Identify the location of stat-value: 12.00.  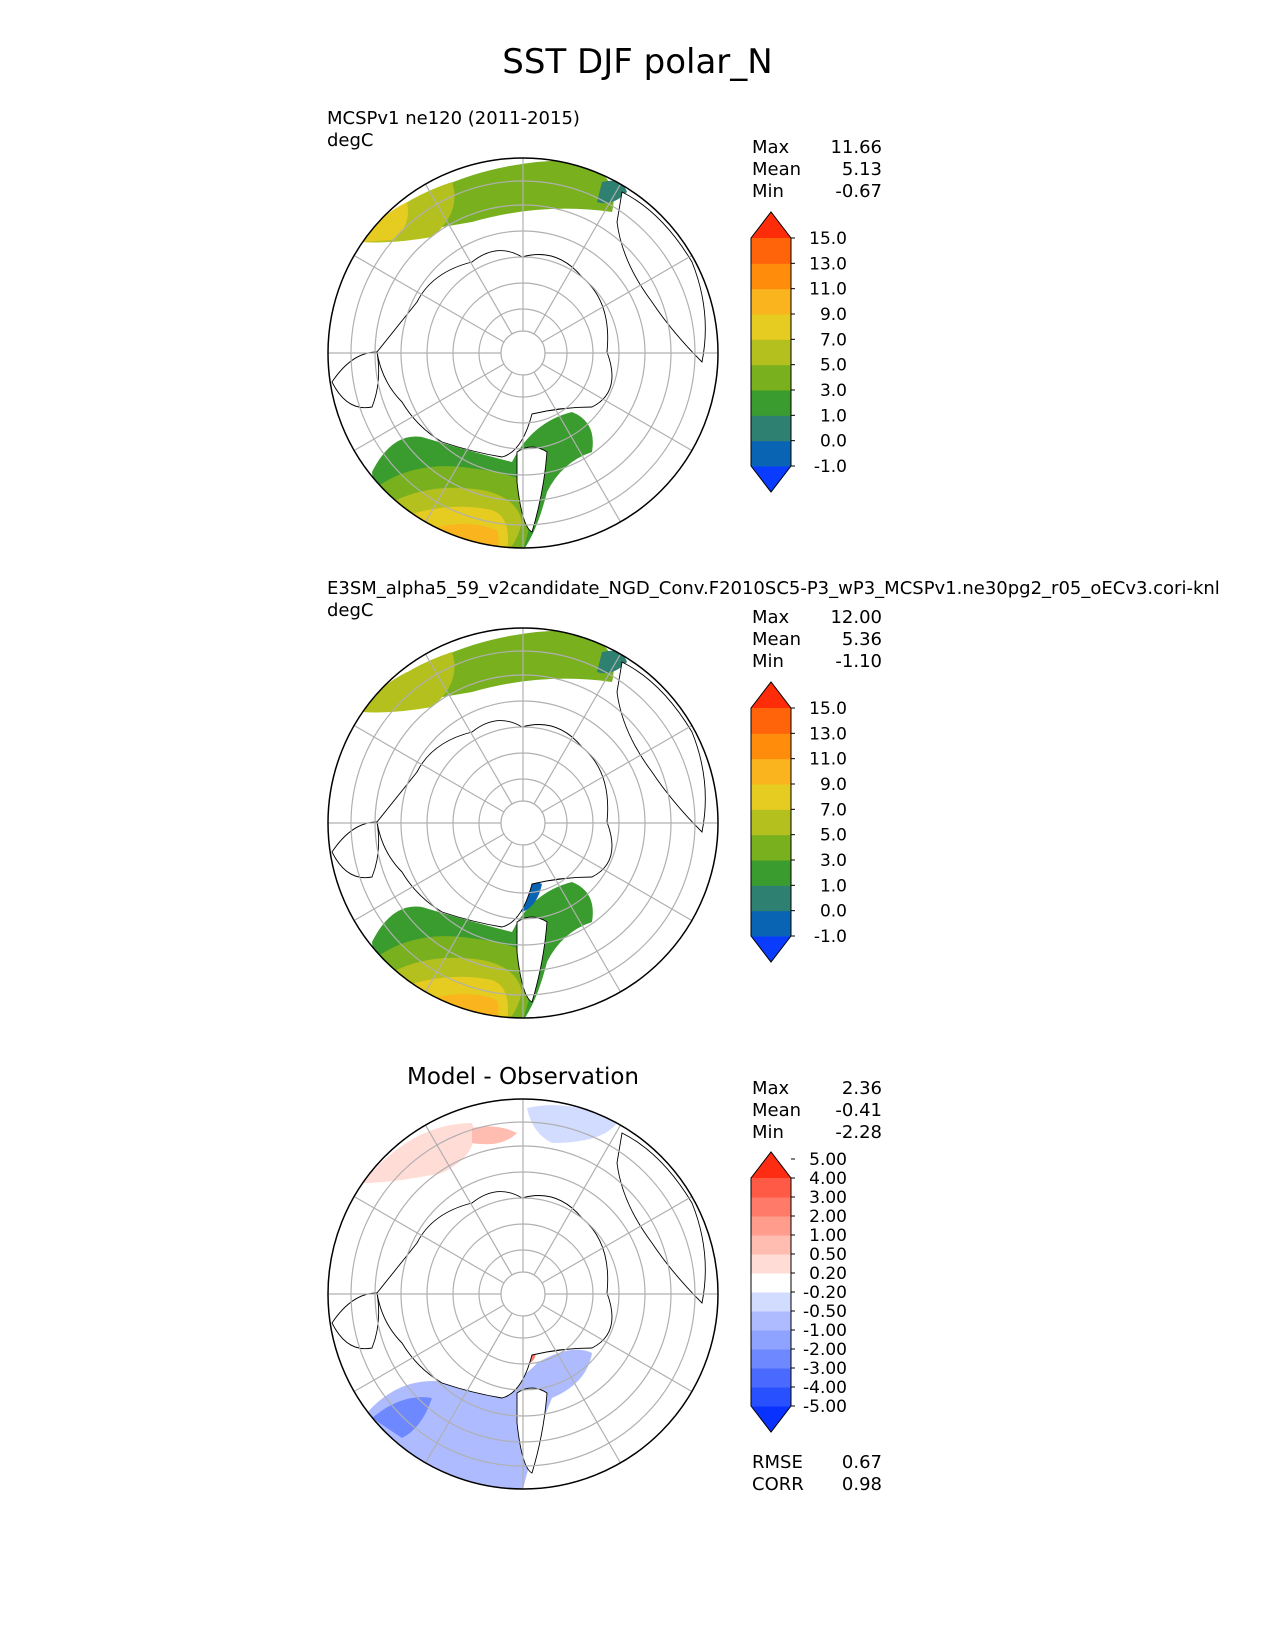
(856, 617).